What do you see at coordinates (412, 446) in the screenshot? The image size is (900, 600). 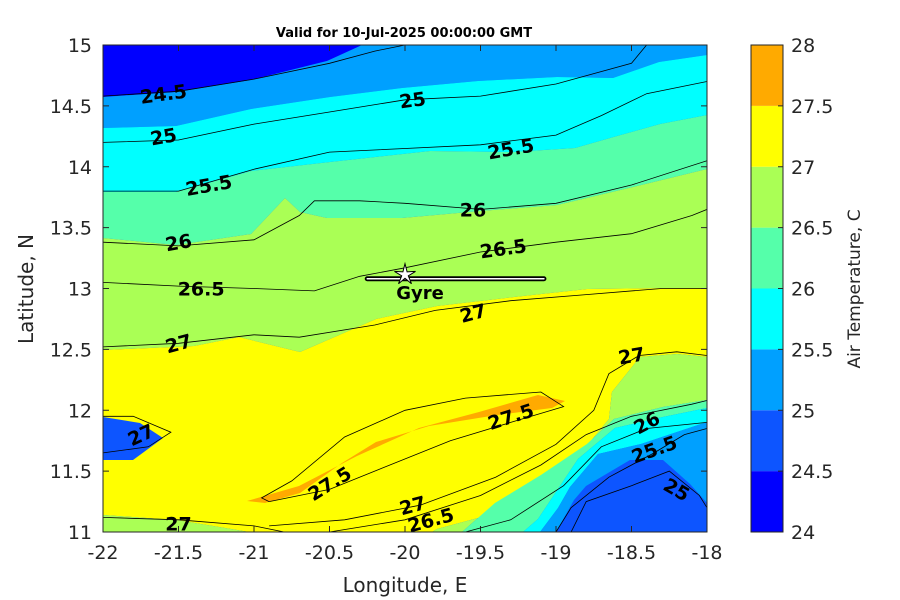 I see `contour-line-27.5` at bounding box center [412, 446].